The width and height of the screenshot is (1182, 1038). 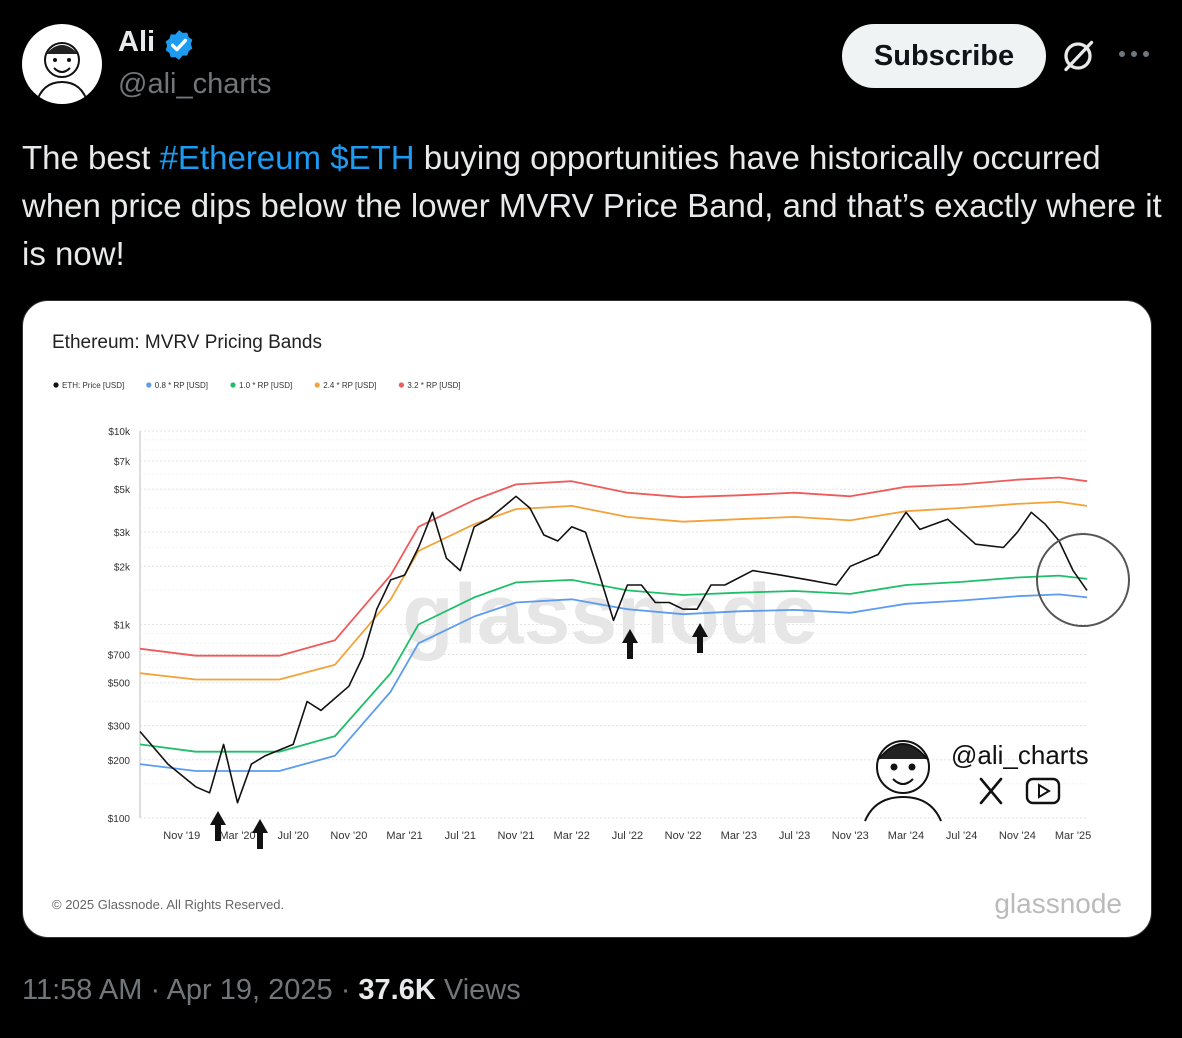 I want to click on views-count: 37.6K, so click(x=397, y=990).